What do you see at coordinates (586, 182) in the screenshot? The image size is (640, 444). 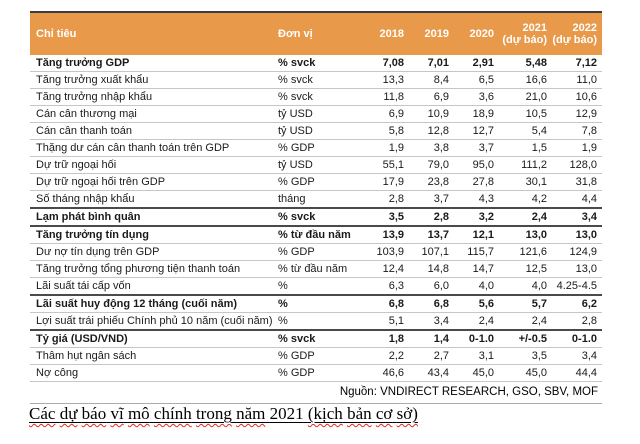 I see `row-value: 31,8` at bounding box center [586, 182].